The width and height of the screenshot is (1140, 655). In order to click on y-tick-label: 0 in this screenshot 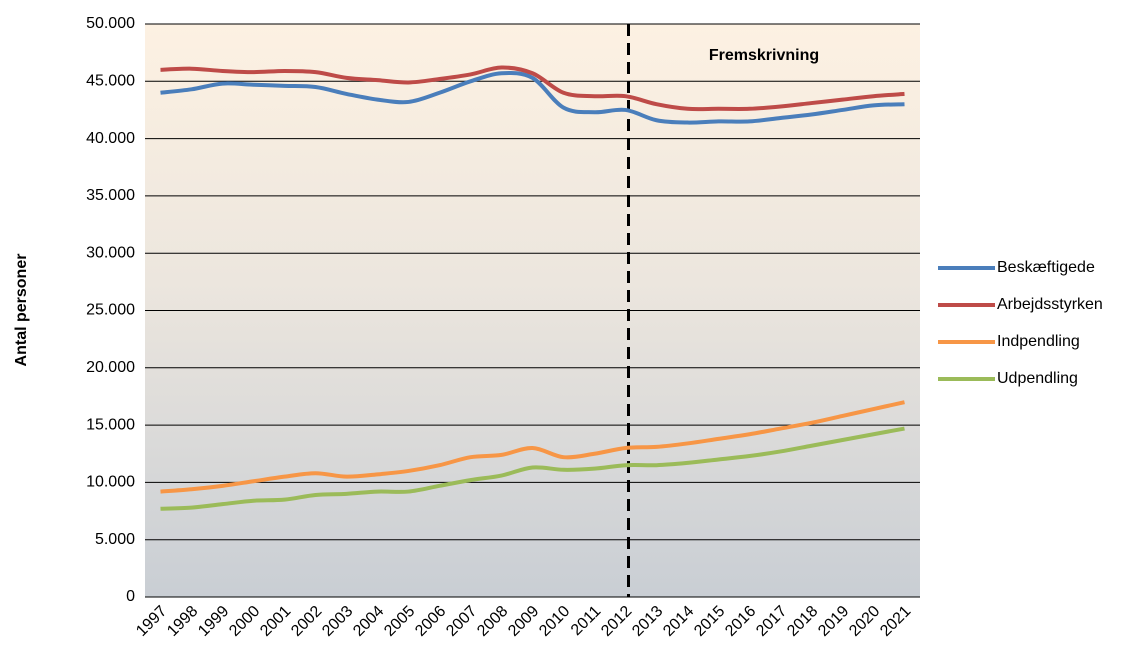, I will do `click(130, 596)`.